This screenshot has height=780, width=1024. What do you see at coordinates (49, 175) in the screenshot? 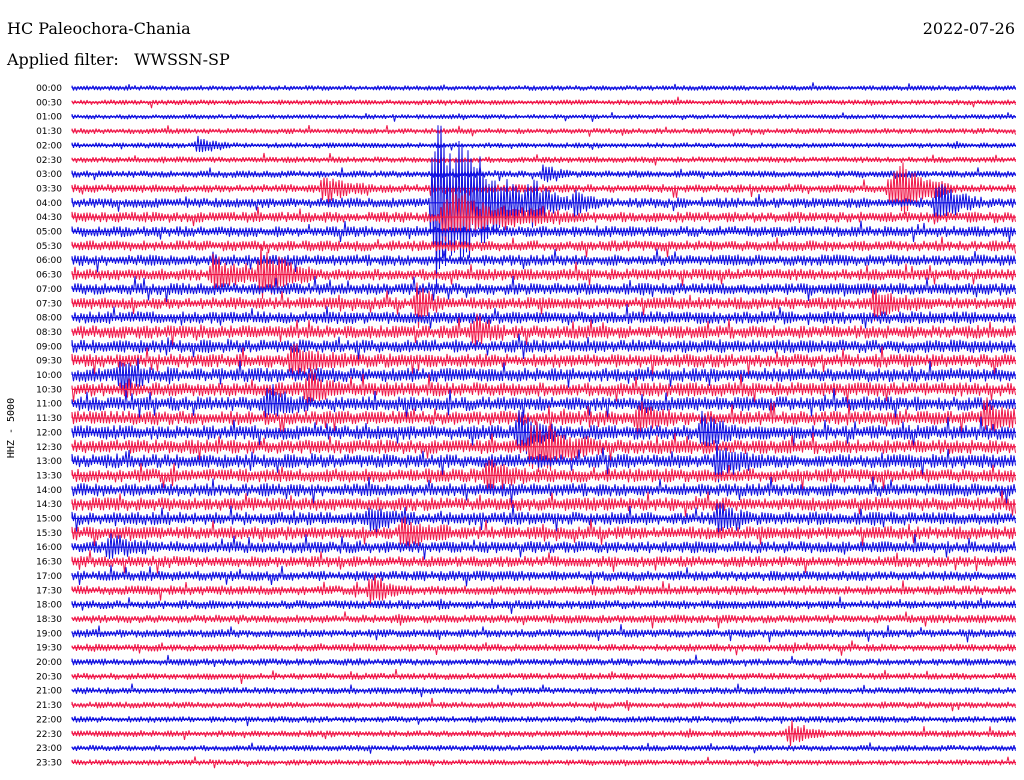
I see `time-label: 03:00` at bounding box center [49, 175].